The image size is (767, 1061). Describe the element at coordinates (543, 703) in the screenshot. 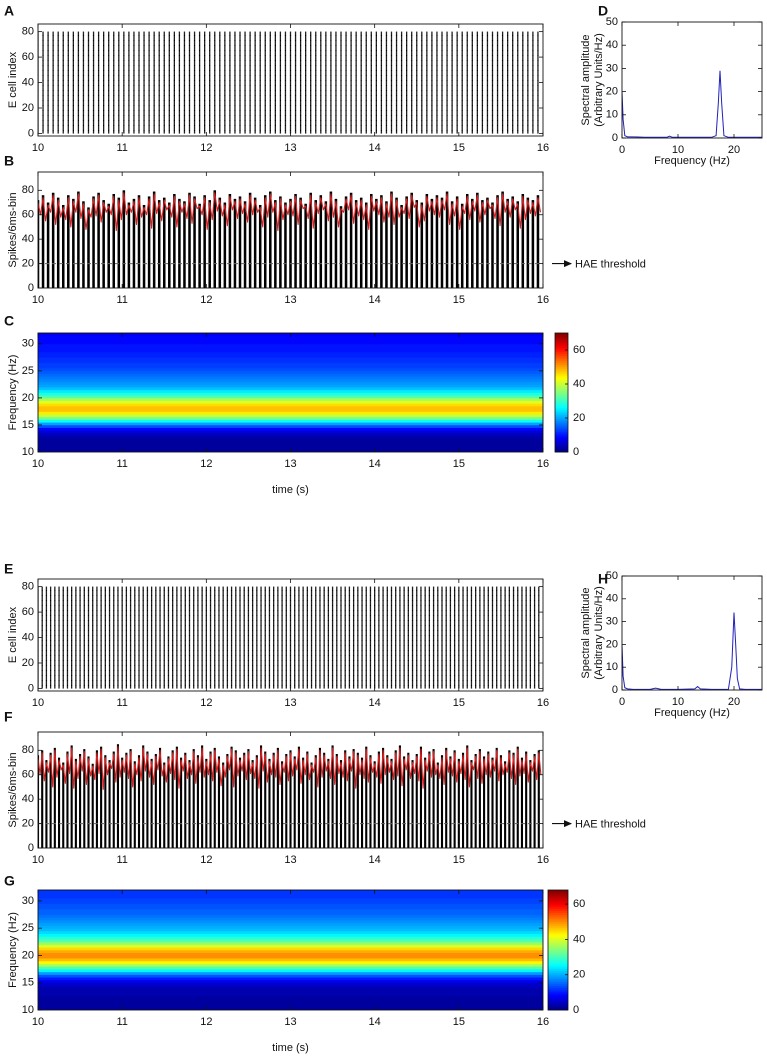

I see `x-tick-label: 16` at that location.